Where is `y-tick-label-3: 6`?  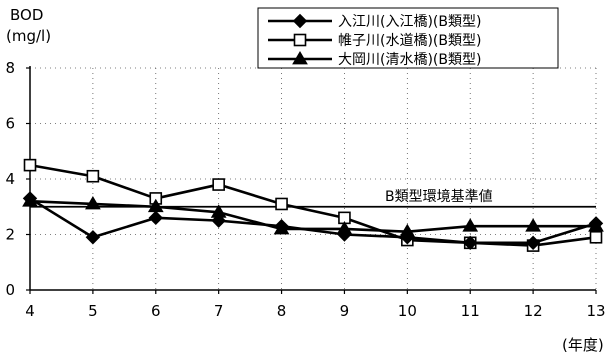
y-tick-label-3: 6 is located at coordinates (10, 124).